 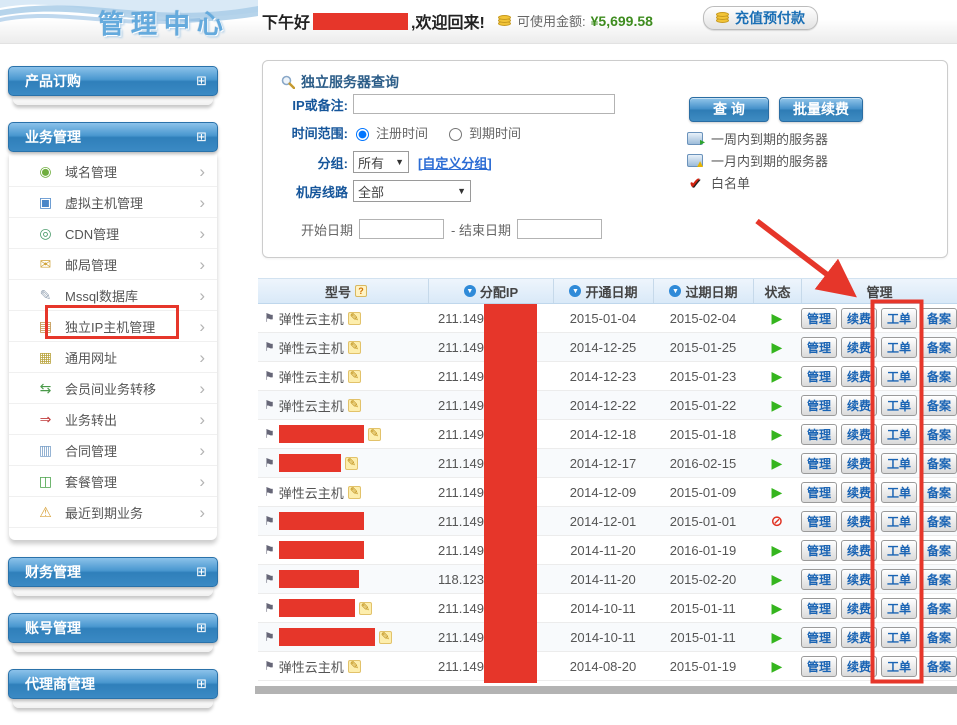 I want to click on batch-renew-button: 批量续费, so click(x=821, y=109).